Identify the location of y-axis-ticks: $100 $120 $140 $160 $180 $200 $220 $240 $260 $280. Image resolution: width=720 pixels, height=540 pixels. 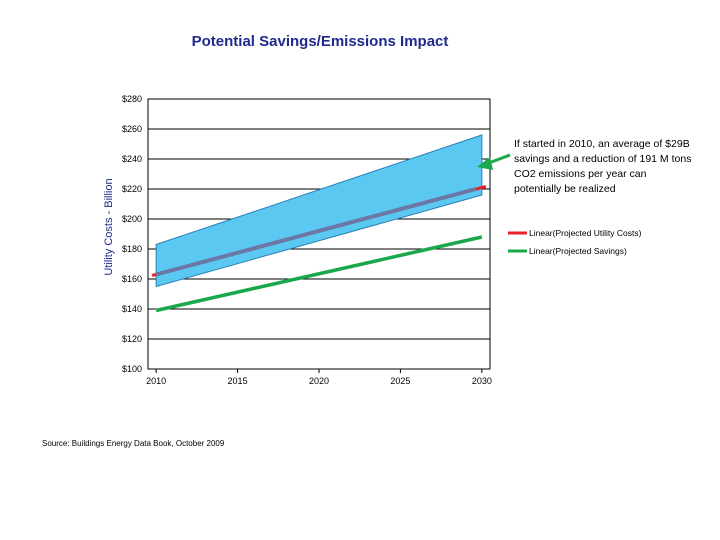
(132, 234).